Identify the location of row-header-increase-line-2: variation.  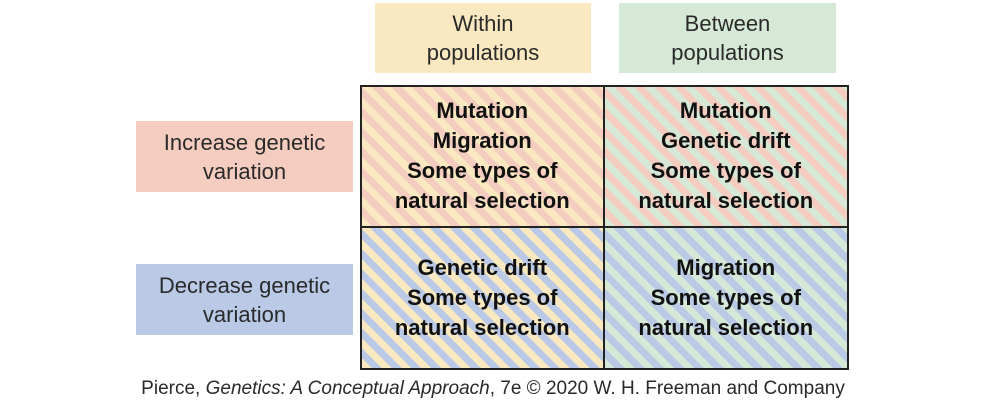
(244, 171).